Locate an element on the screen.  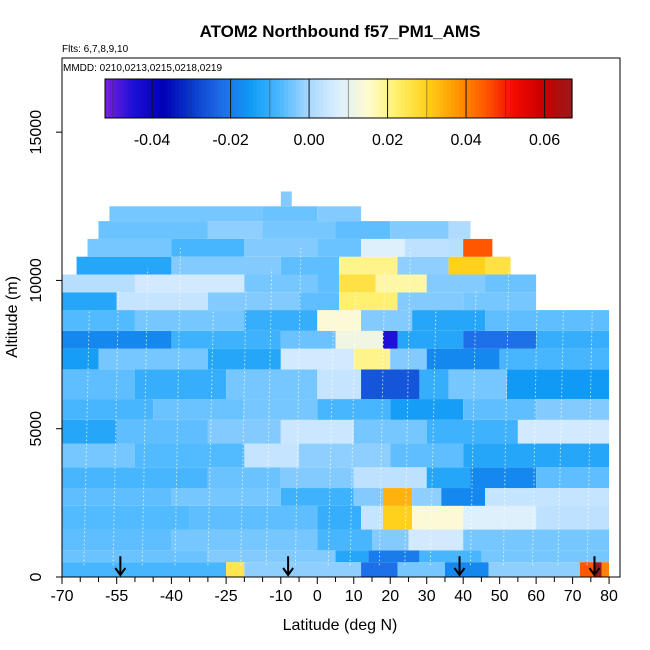
y-axis-tick-label: 10000 is located at coordinates (36, 280).